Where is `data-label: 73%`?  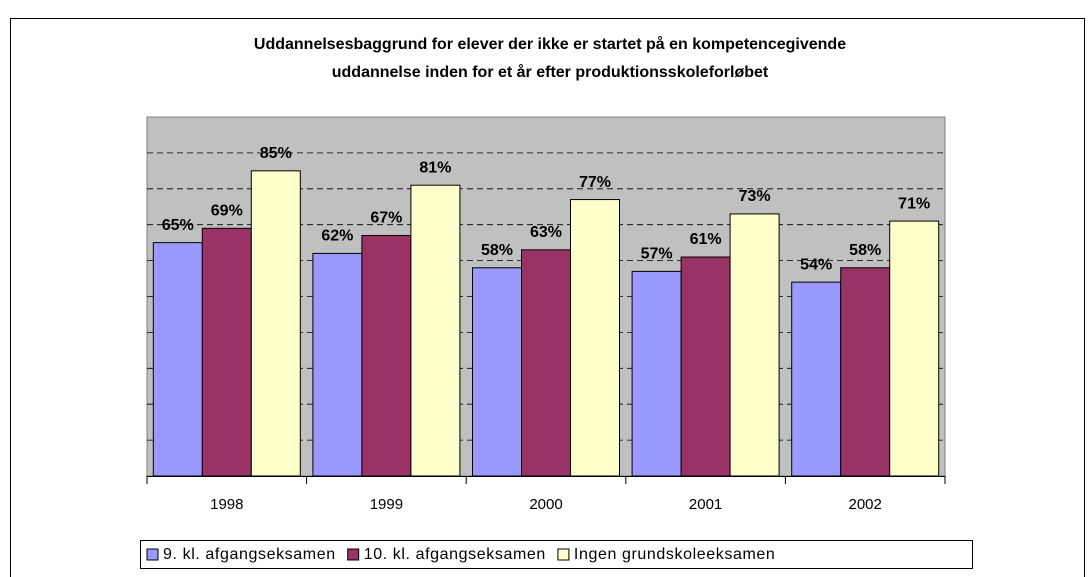
data-label: 73% is located at coordinates (755, 196).